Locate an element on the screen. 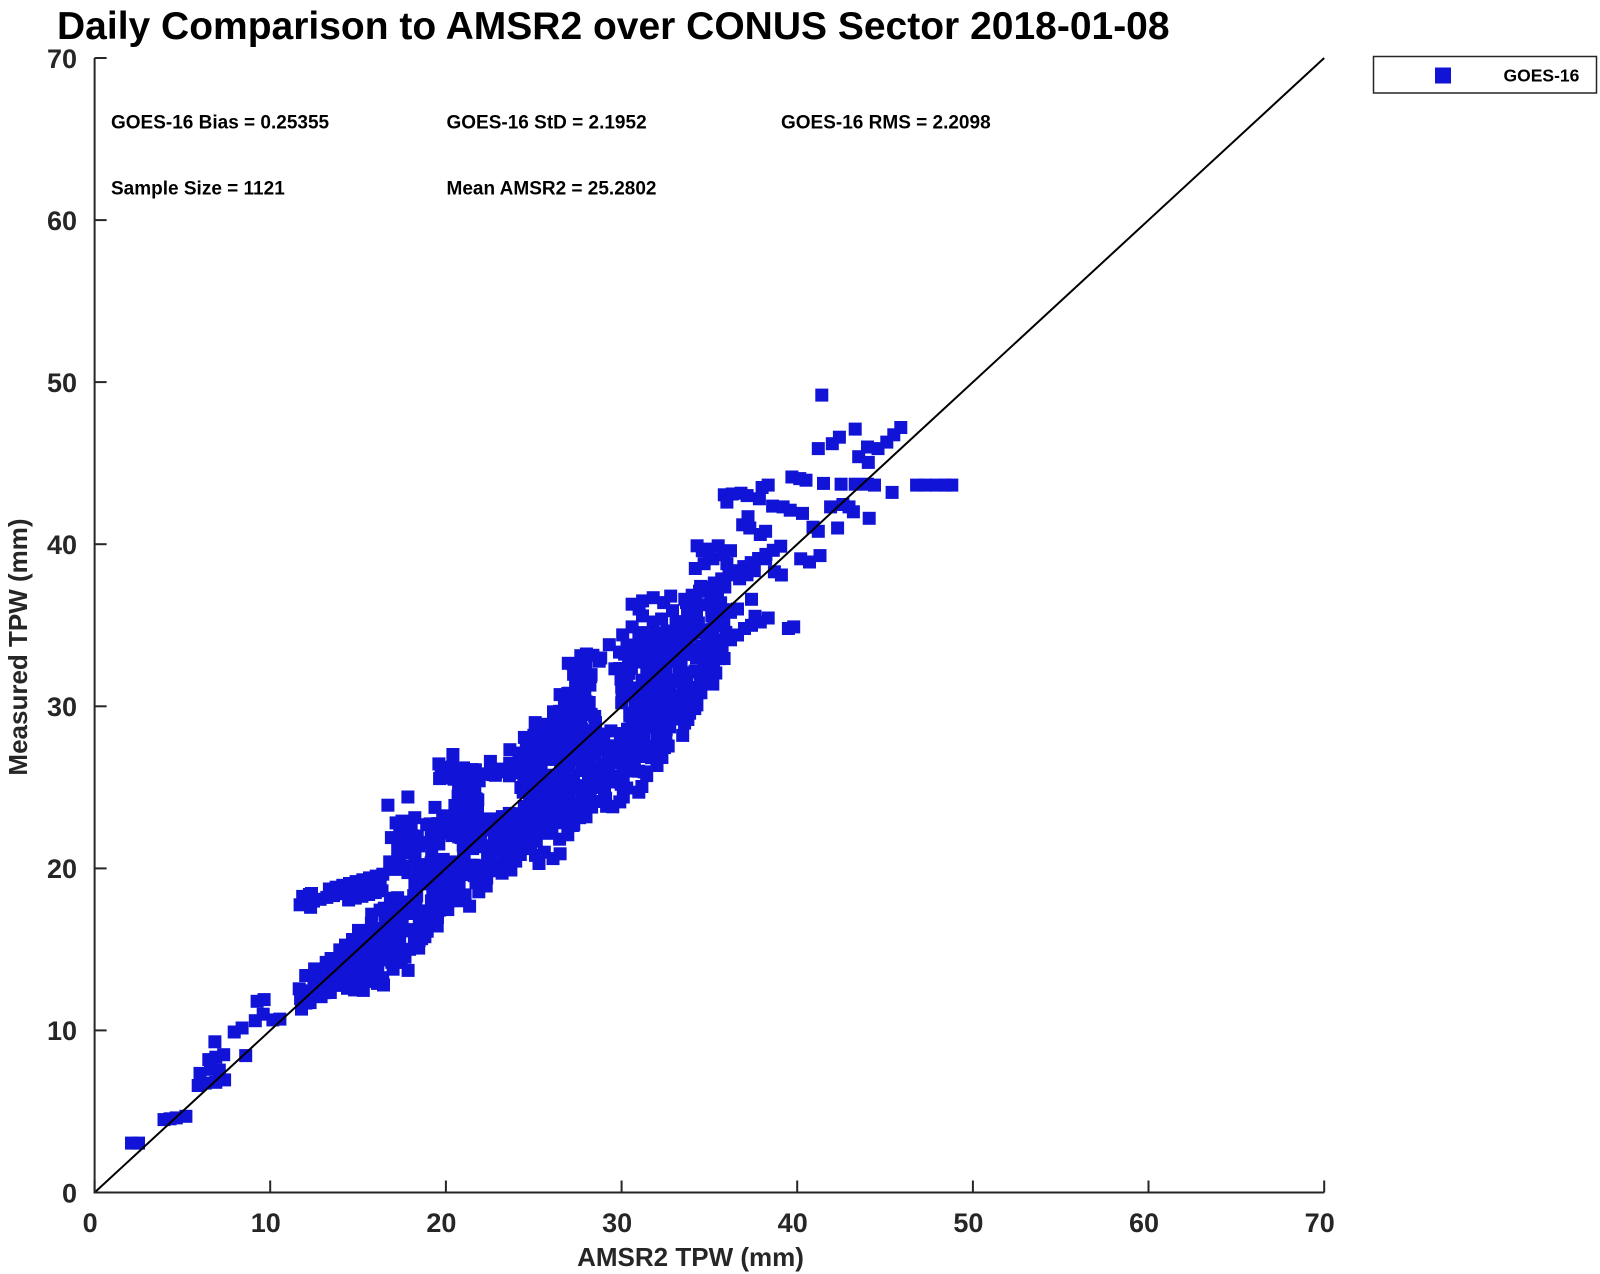  svg-text: GOES-16 StD = 2.1952 is located at coordinates (547, 123).